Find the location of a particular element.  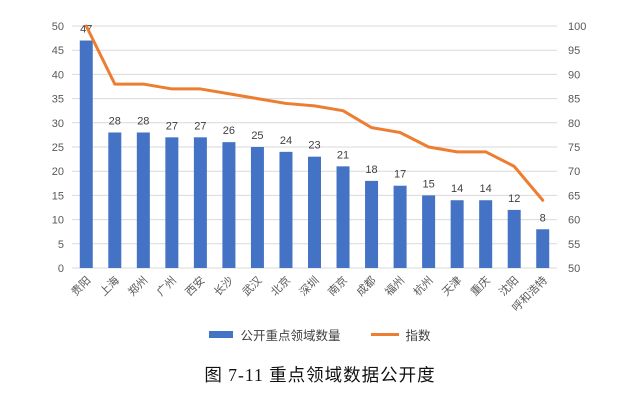

bar-沈阳 is located at coordinates (514, 238).